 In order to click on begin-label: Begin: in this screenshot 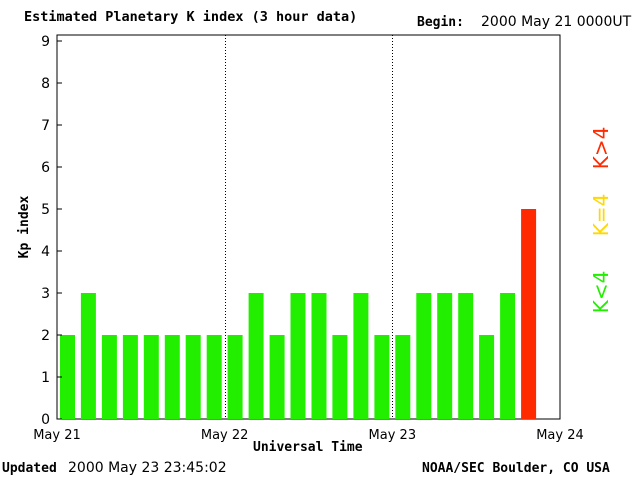, I will do `click(440, 22)`.